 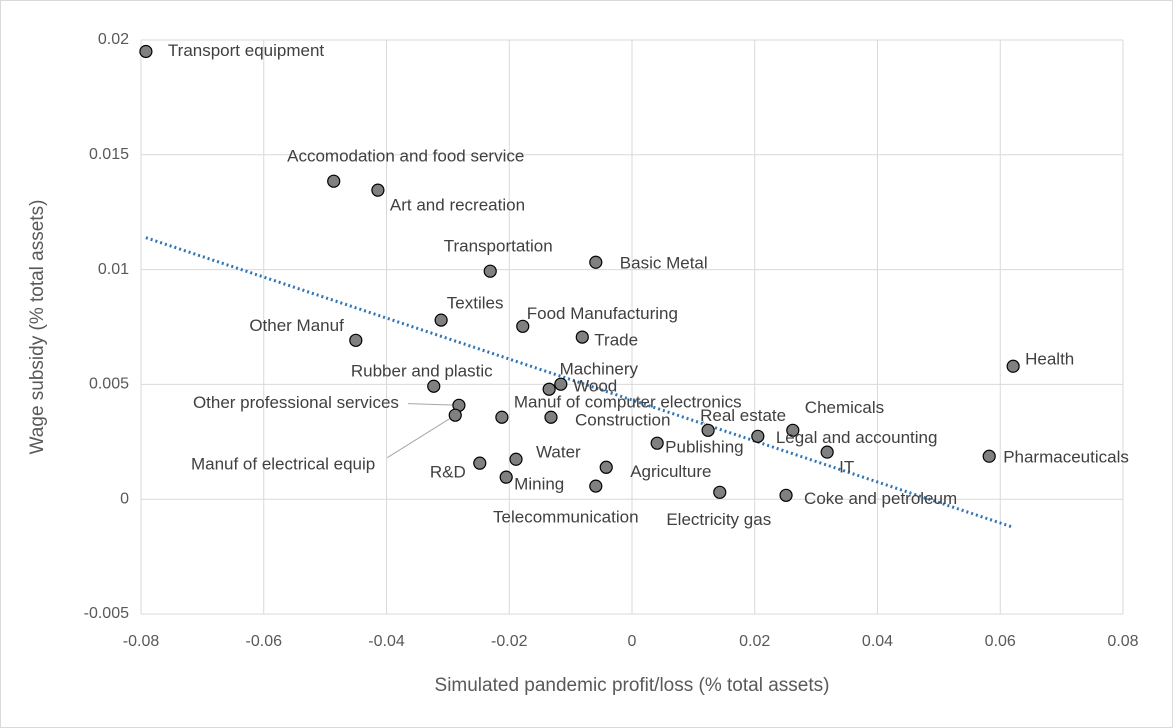 What do you see at coordinates (718, 519) in the screenshot?
I see `point-label: Electricity gas` at bounding box center [718, 519].